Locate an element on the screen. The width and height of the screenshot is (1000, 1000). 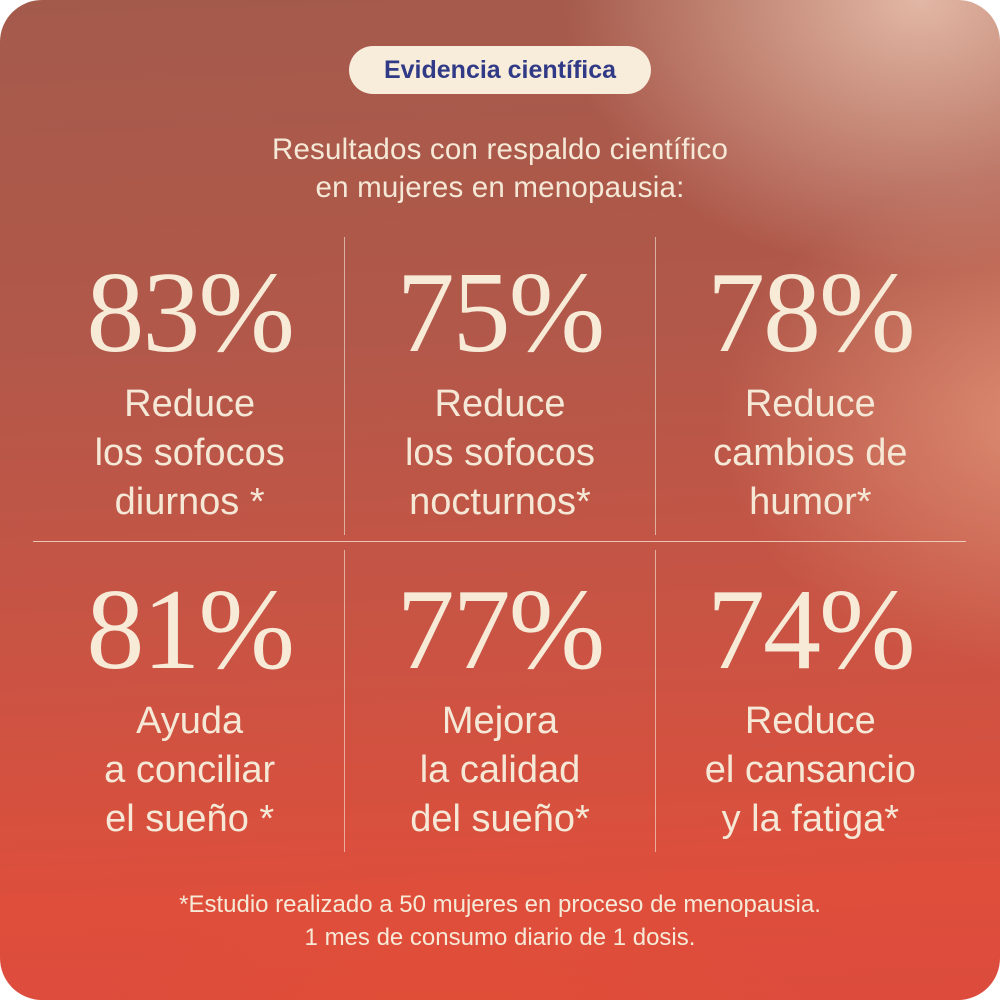
stat-description: Mejora la calidad del sueño* is located at coordinates (499, 770).